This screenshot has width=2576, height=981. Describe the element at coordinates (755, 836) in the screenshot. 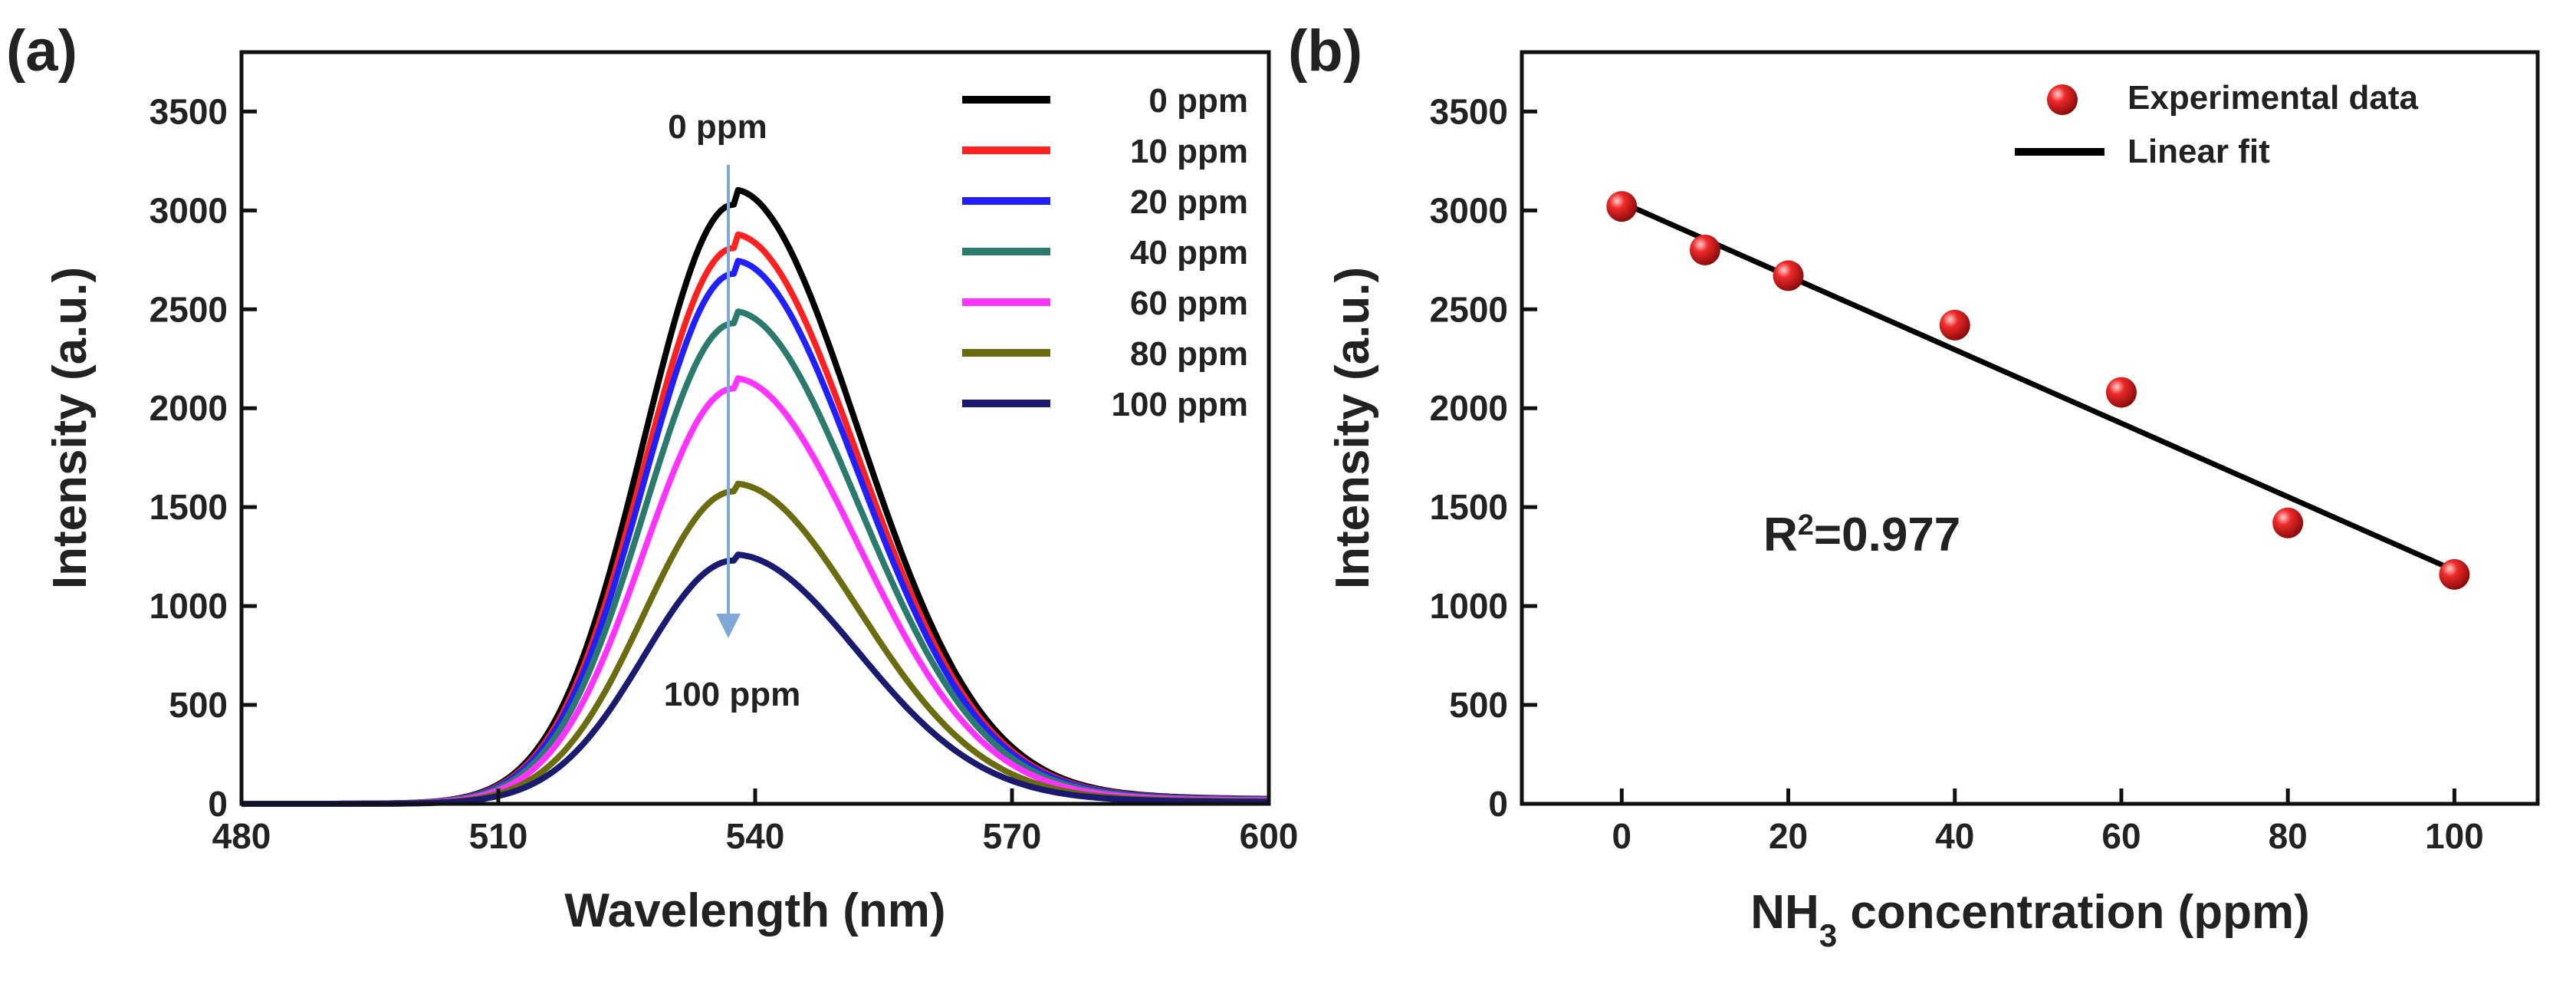

I see `a-x-tick-label: 540` at that location.